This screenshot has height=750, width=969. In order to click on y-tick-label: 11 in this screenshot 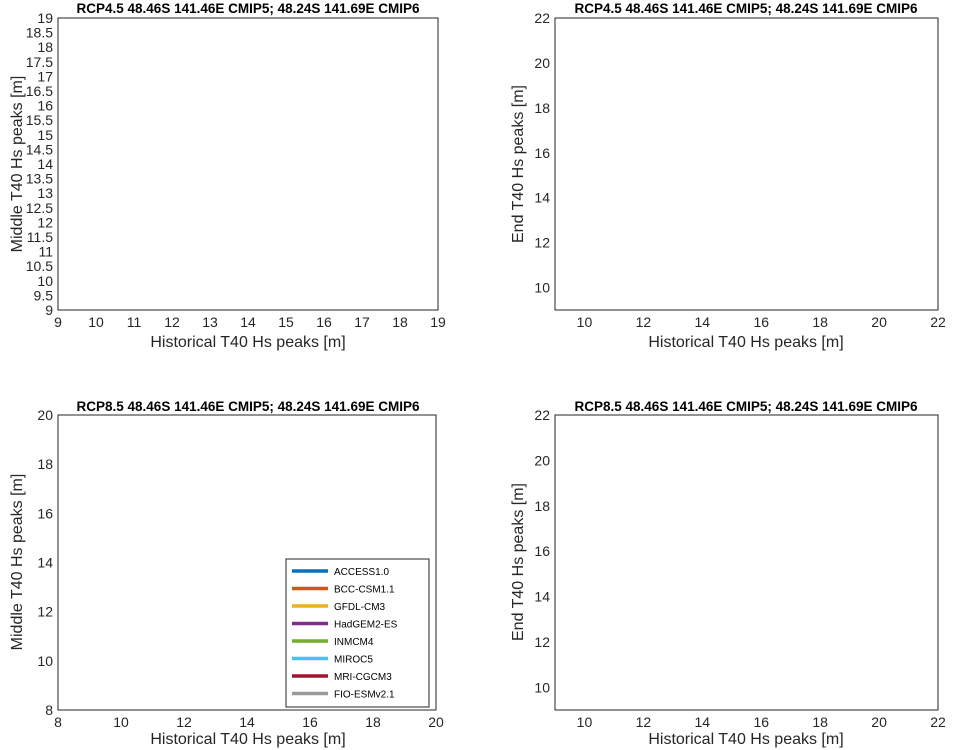, I will do `click(45, 252)`.